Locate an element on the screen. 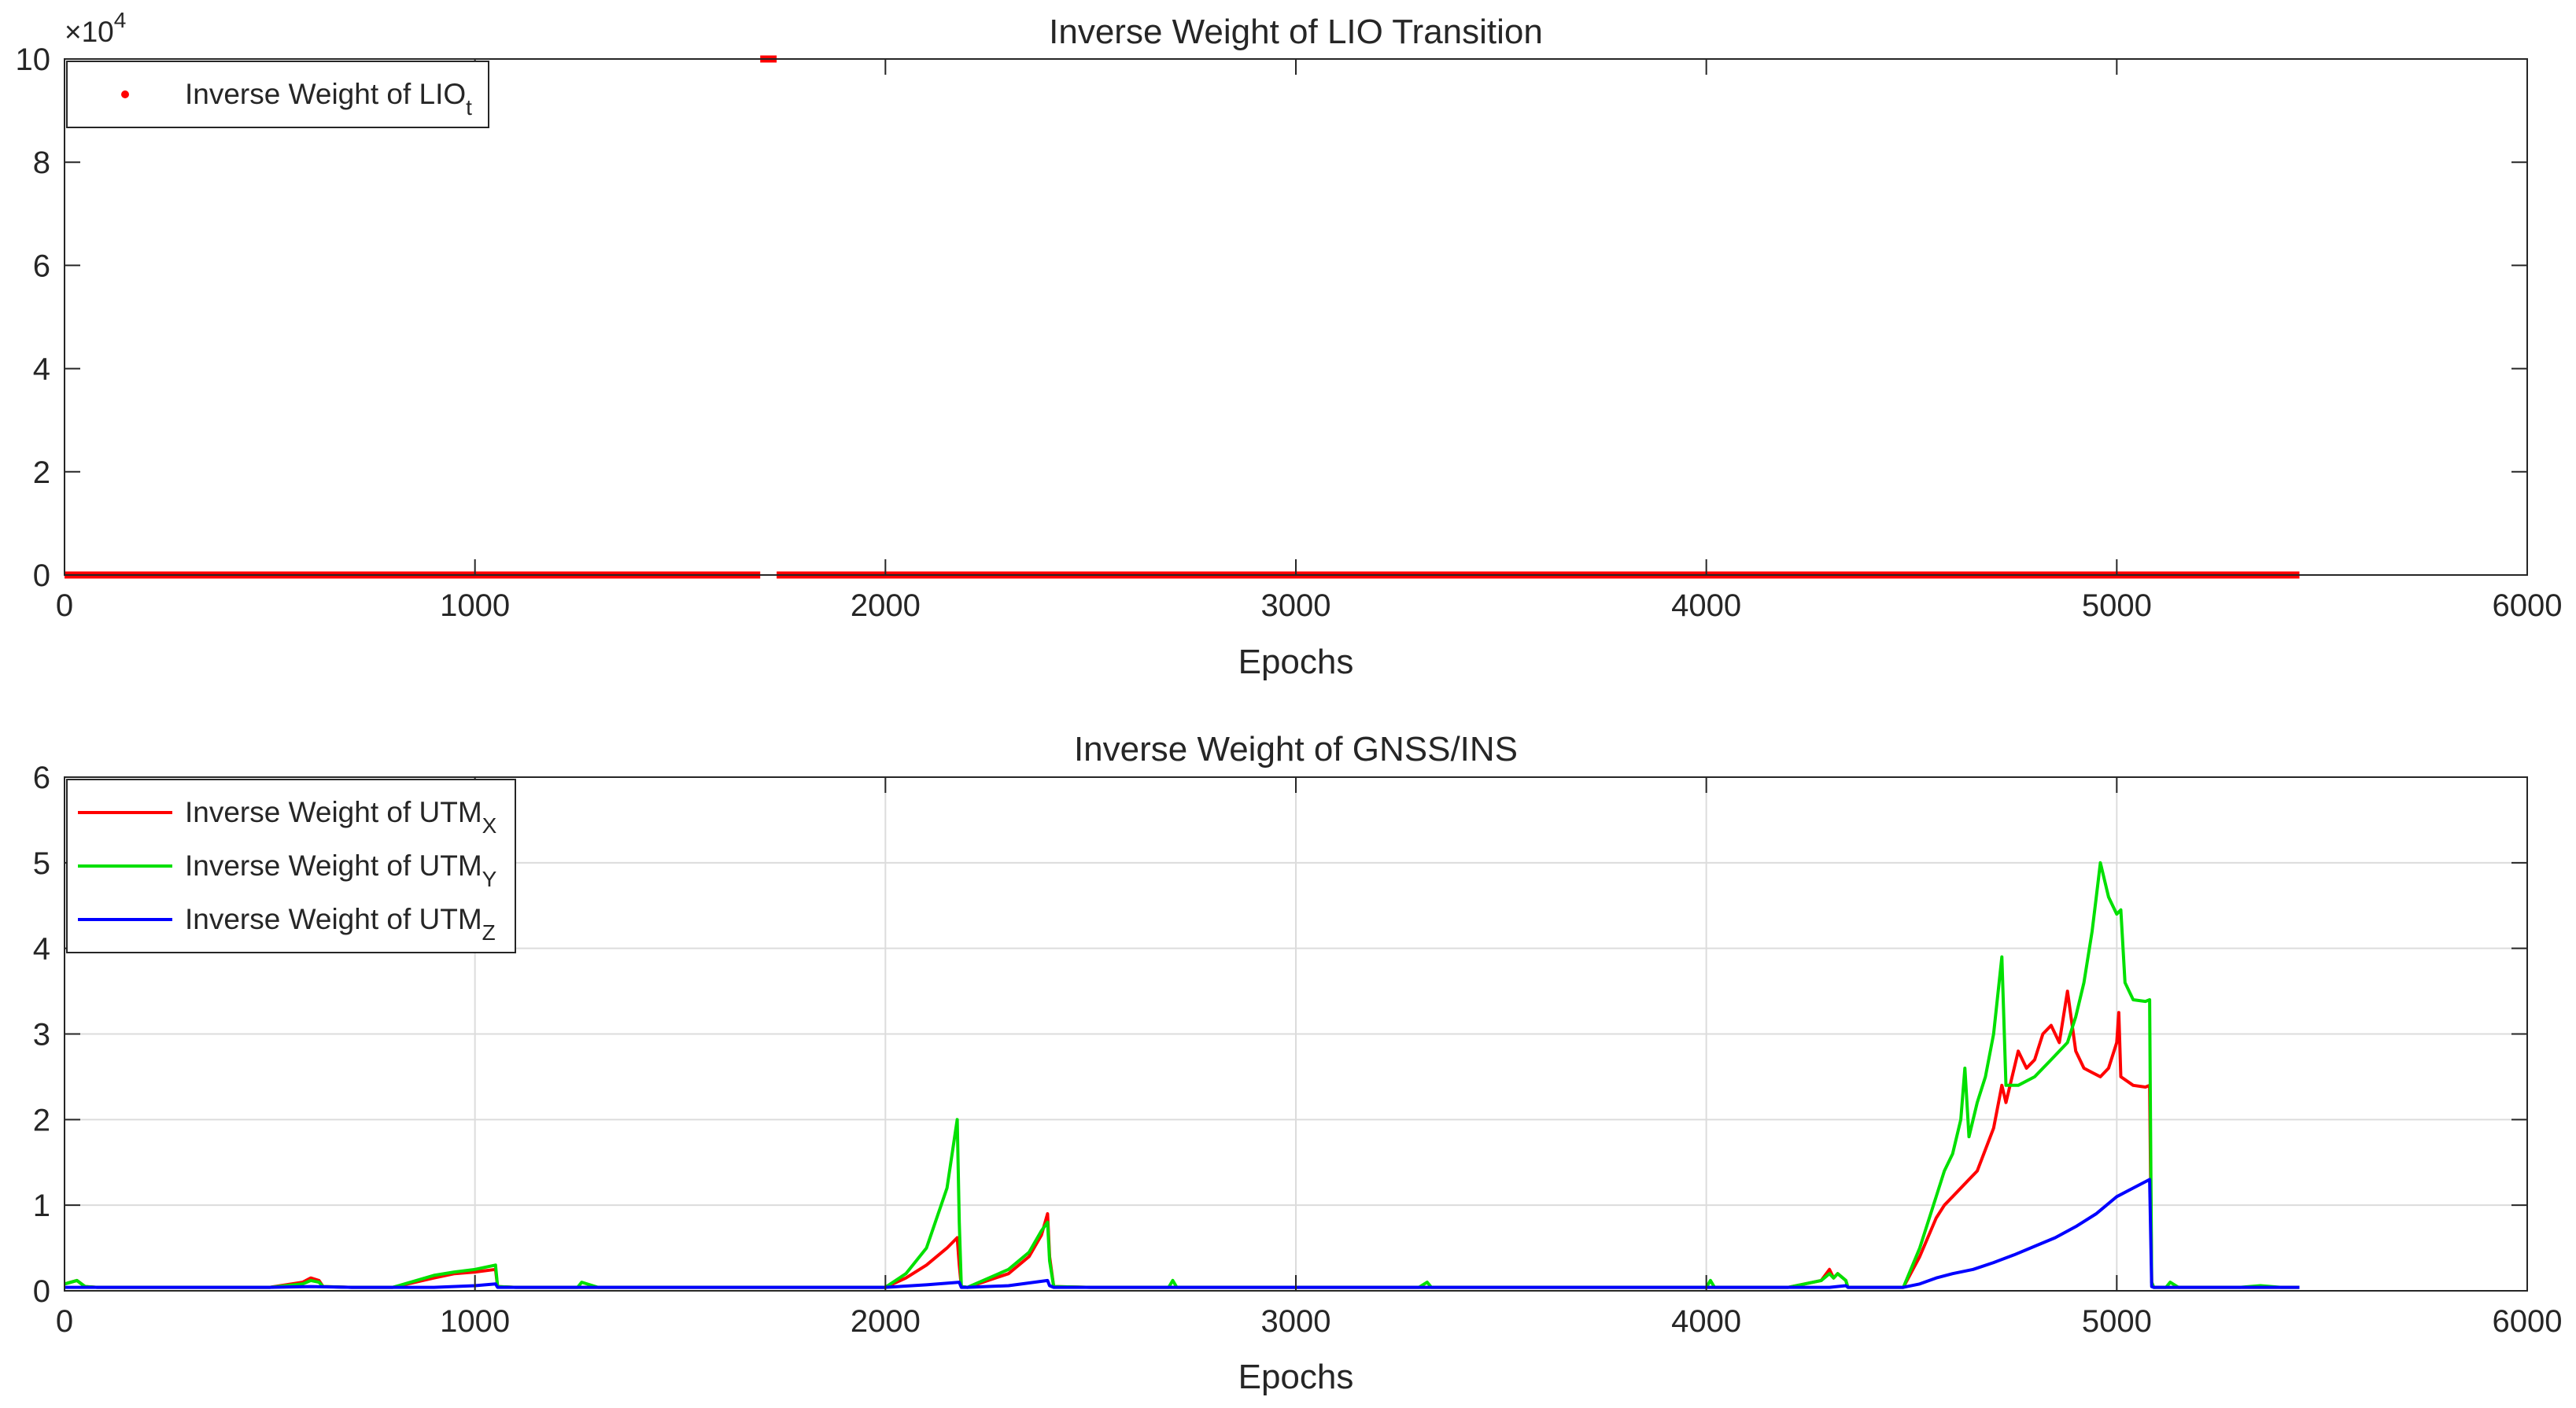  bottom-panel-y-tick-label: 6 is located at coordinates (41, 778).